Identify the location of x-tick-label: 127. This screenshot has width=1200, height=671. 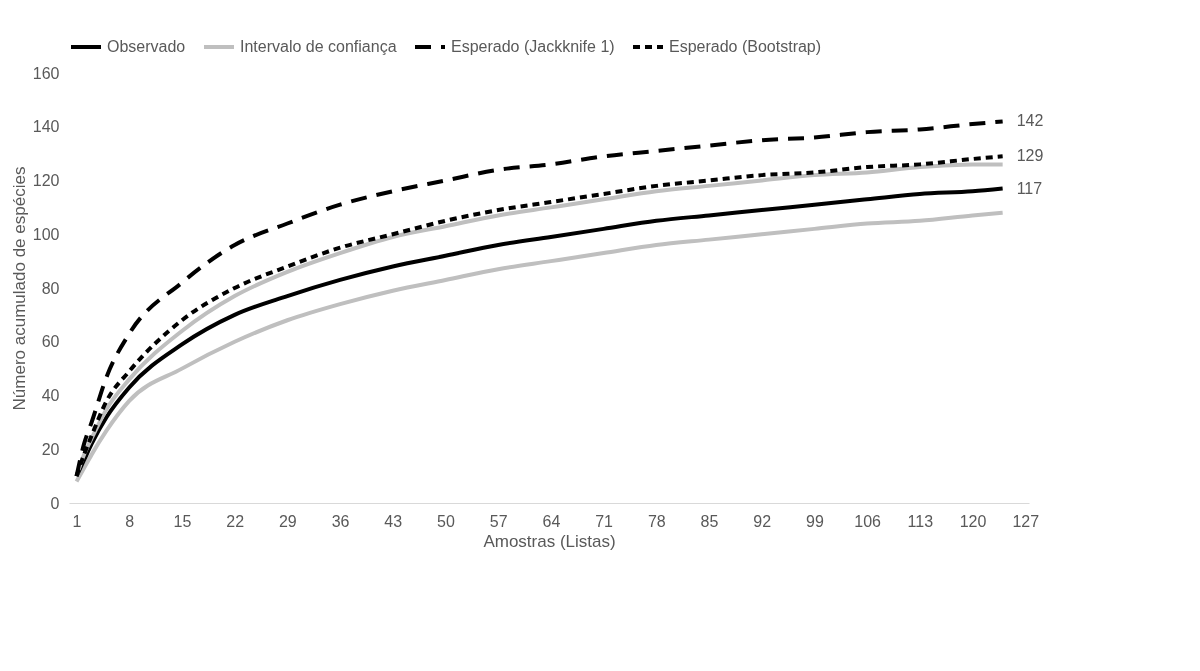
(1026, 521).